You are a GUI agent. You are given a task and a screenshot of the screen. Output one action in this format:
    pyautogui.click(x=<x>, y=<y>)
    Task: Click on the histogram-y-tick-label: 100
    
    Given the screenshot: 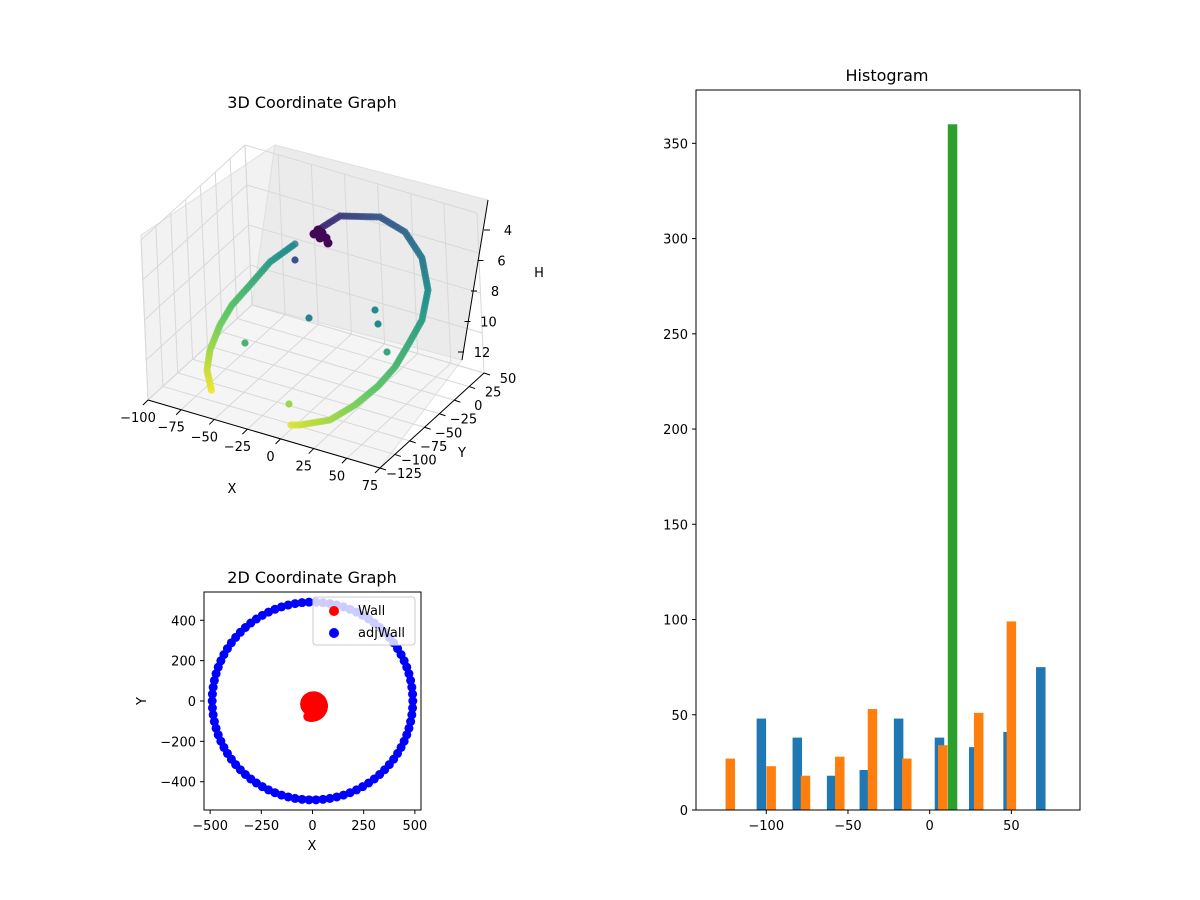 What is the action you would take?
    pyautogui.click(x=675, y=621)
    